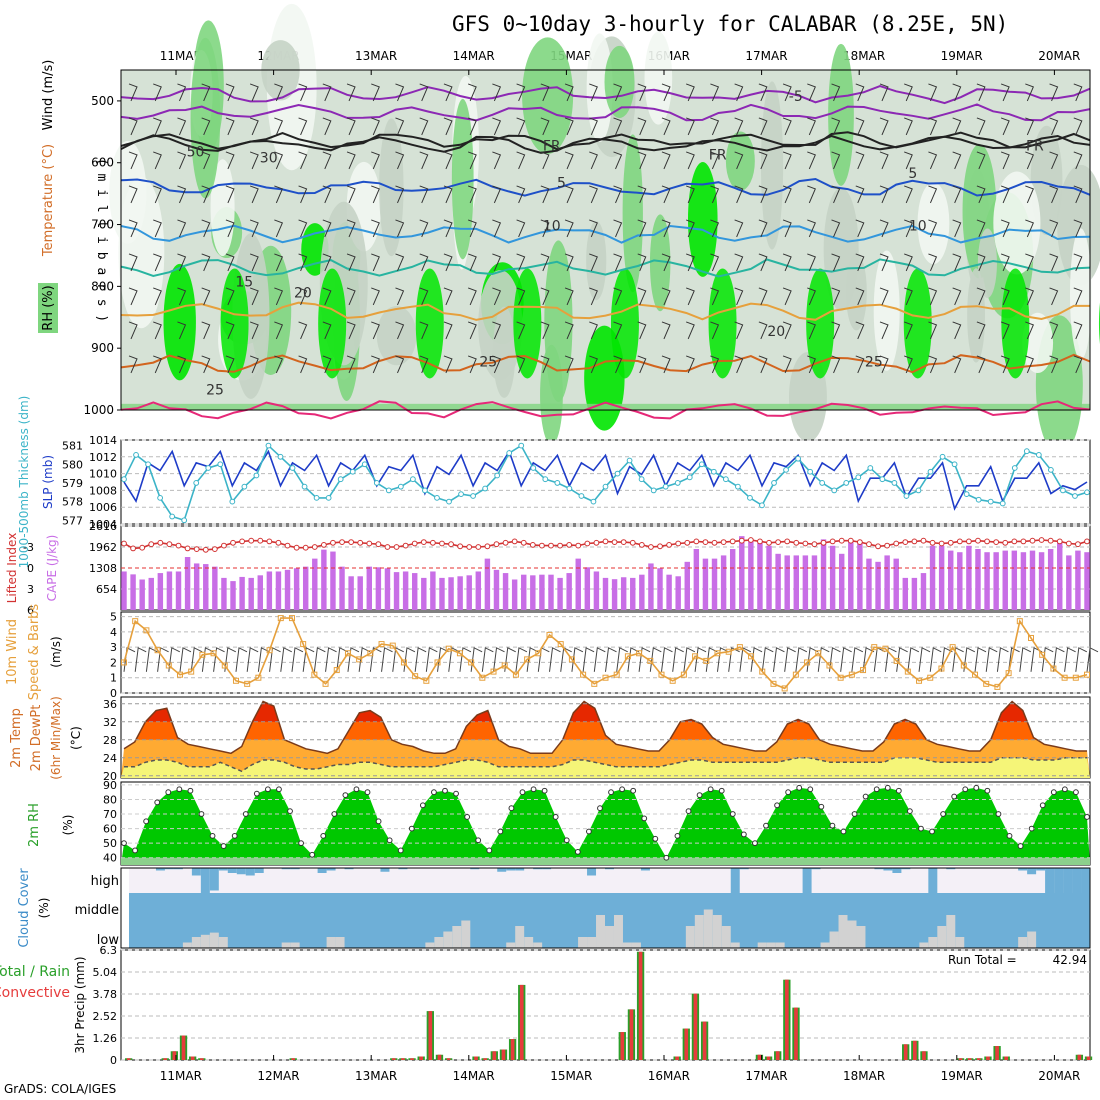  Describe the element at coordinates (110, 776) in the screenshot. I see `temp-tick-0: 20` at that location.